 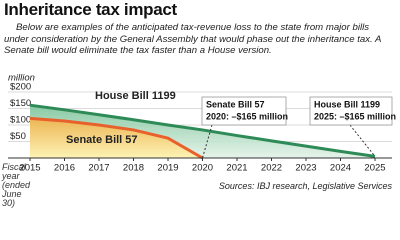 What do you see at coordinates (340, 168) in the screenshot?
I see `x-tick-label: 2024` at bounding box center [340, 168].